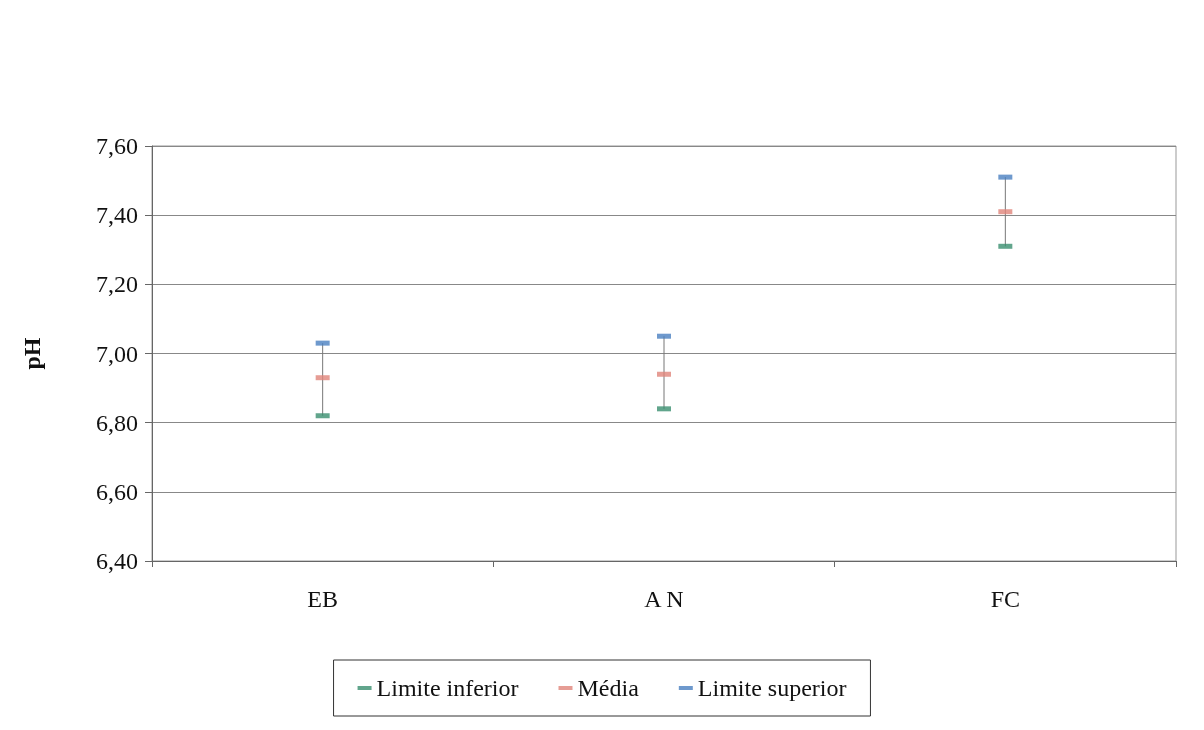 This screenshot has width=1204, height=730. What do you see at coordinates (447, 688) in the screenshot?
I see `legend-label: Limite inferior` at bounding box center [447, 688].